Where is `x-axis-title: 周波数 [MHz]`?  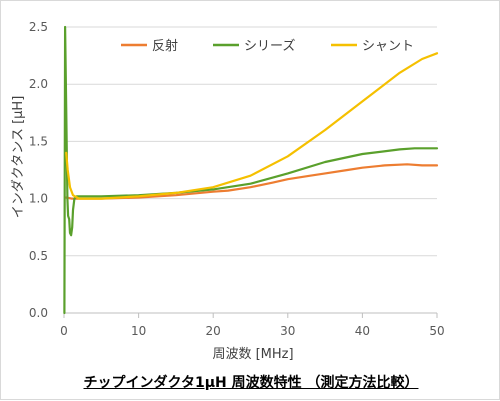 x-axis-title: 周波数 [MHz] is located at coordinates (252, 354).